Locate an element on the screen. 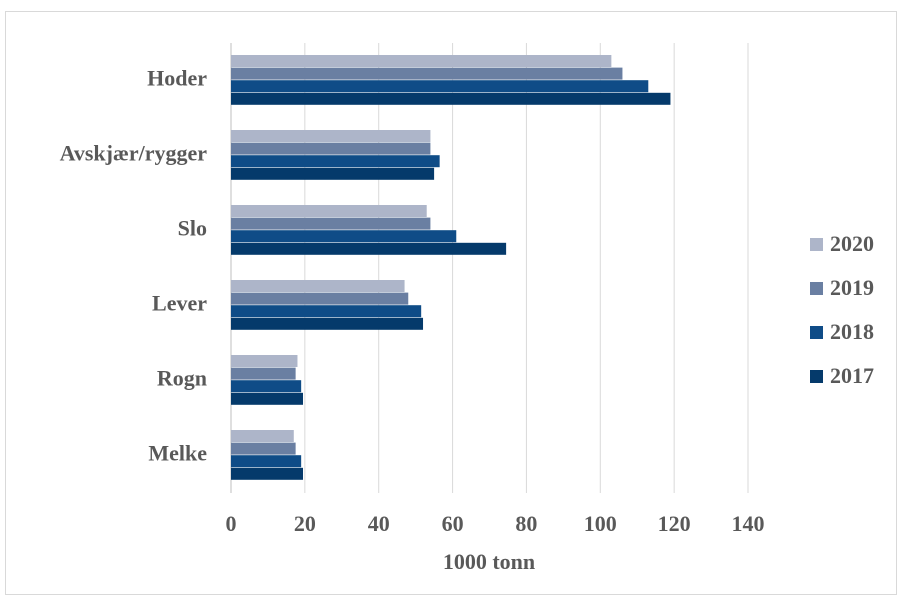 Image resolution: width=901 pixels, height=600 pixels. legend-swatch-2019 is located at coordinates (816, 288).